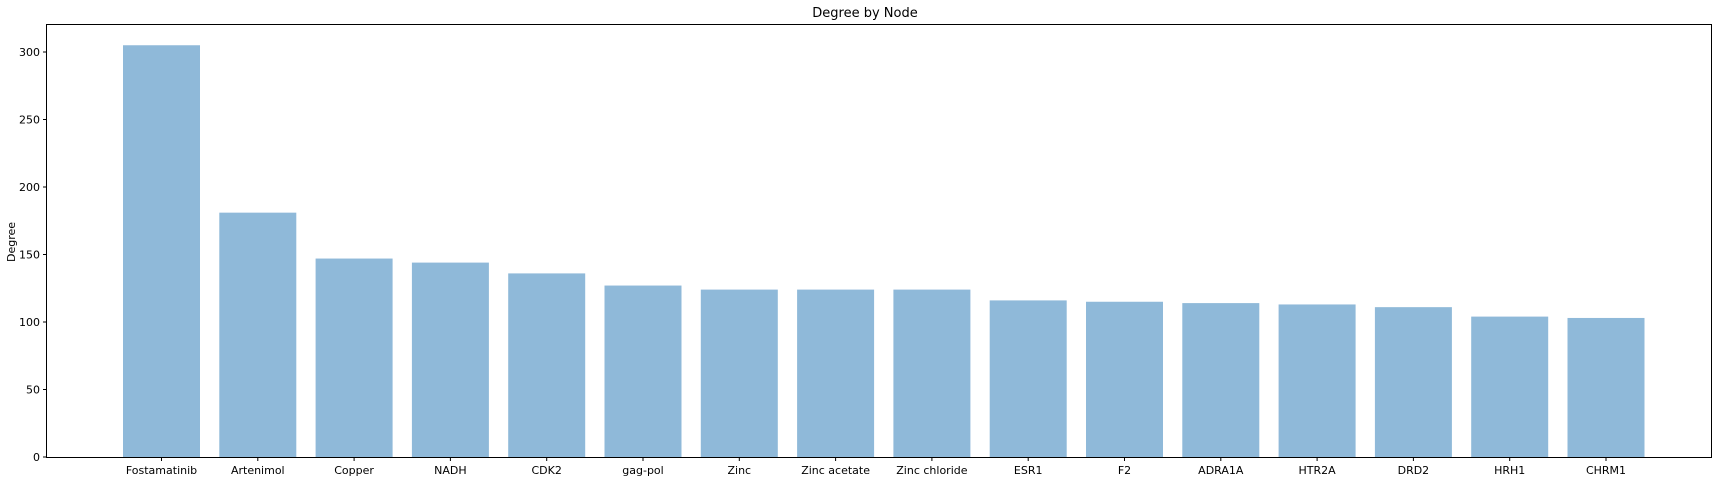 The height and width of the screenshot is (482, 1728). I want to click on x-tick-label: HRH1, so click(1509, 470).